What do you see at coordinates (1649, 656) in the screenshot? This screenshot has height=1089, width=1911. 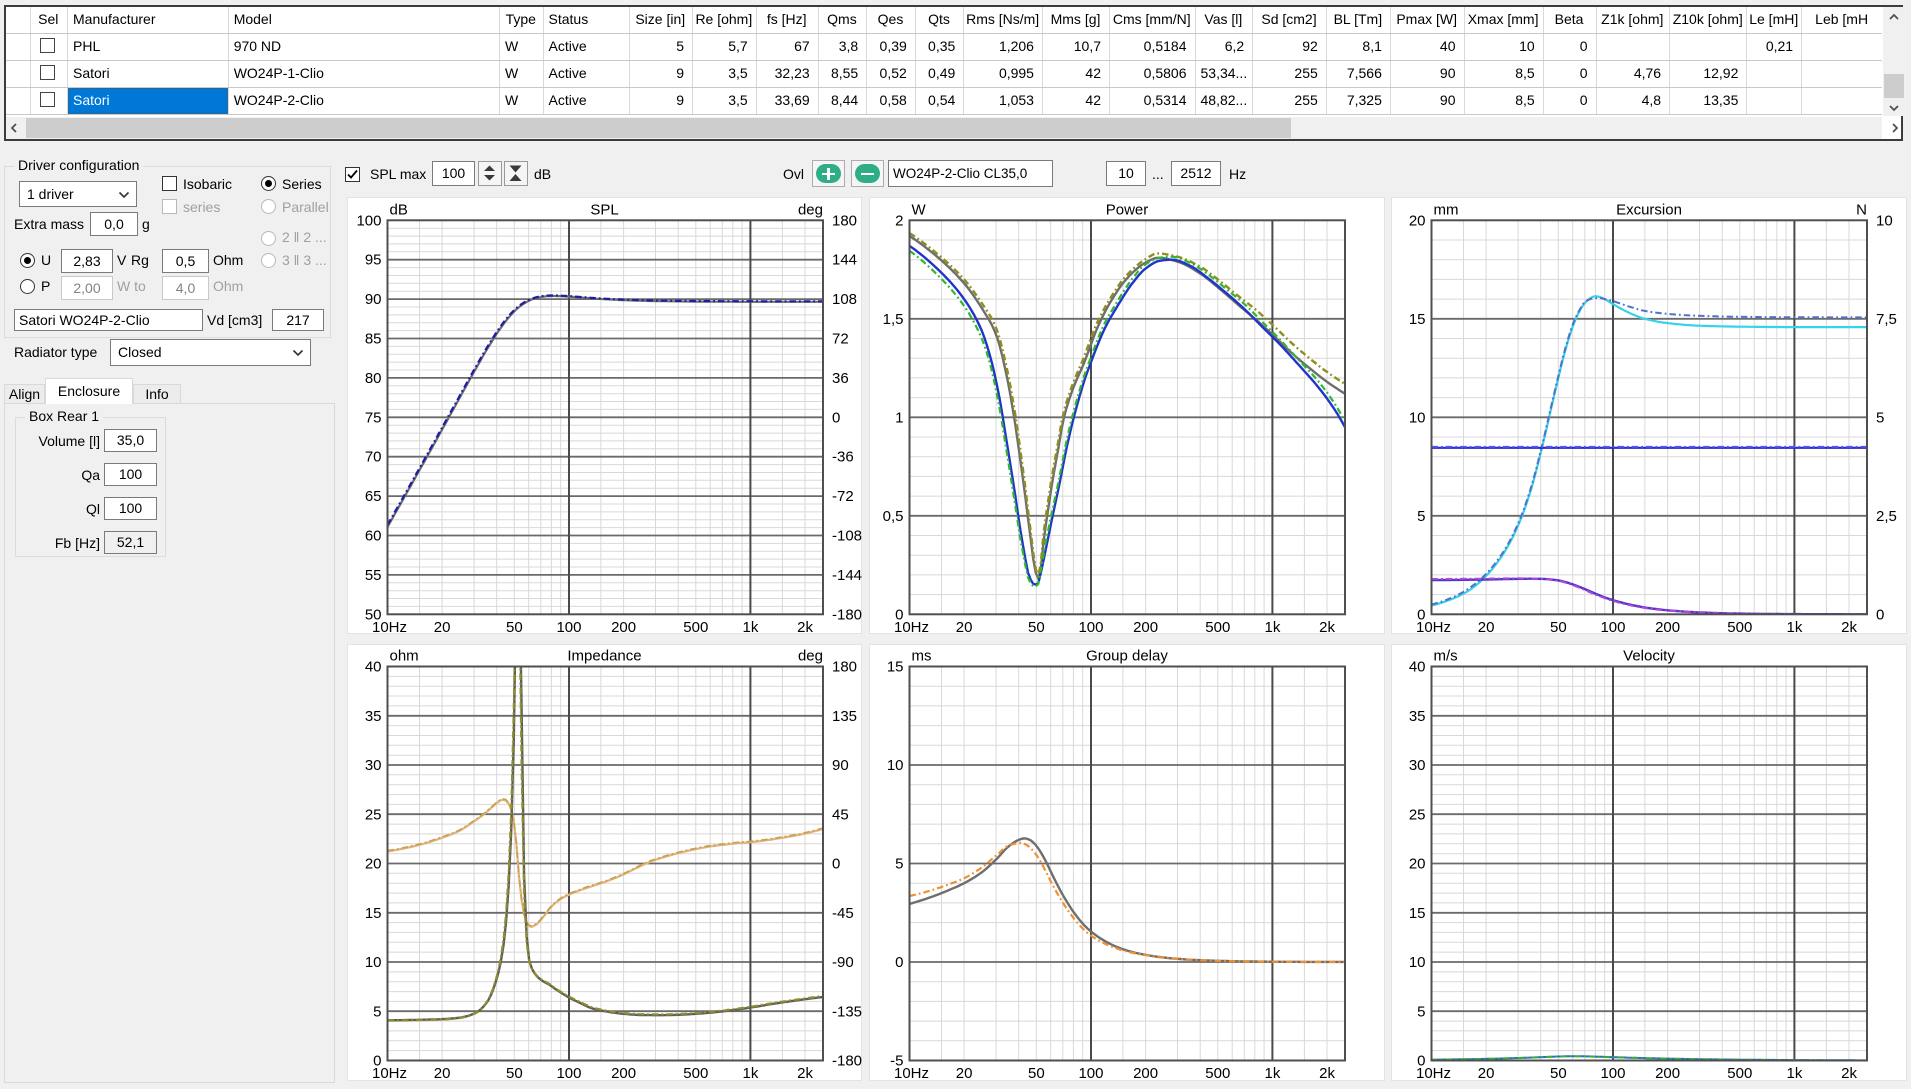 I see `svg-text: Velocity` at bounding box center [1649, 656].